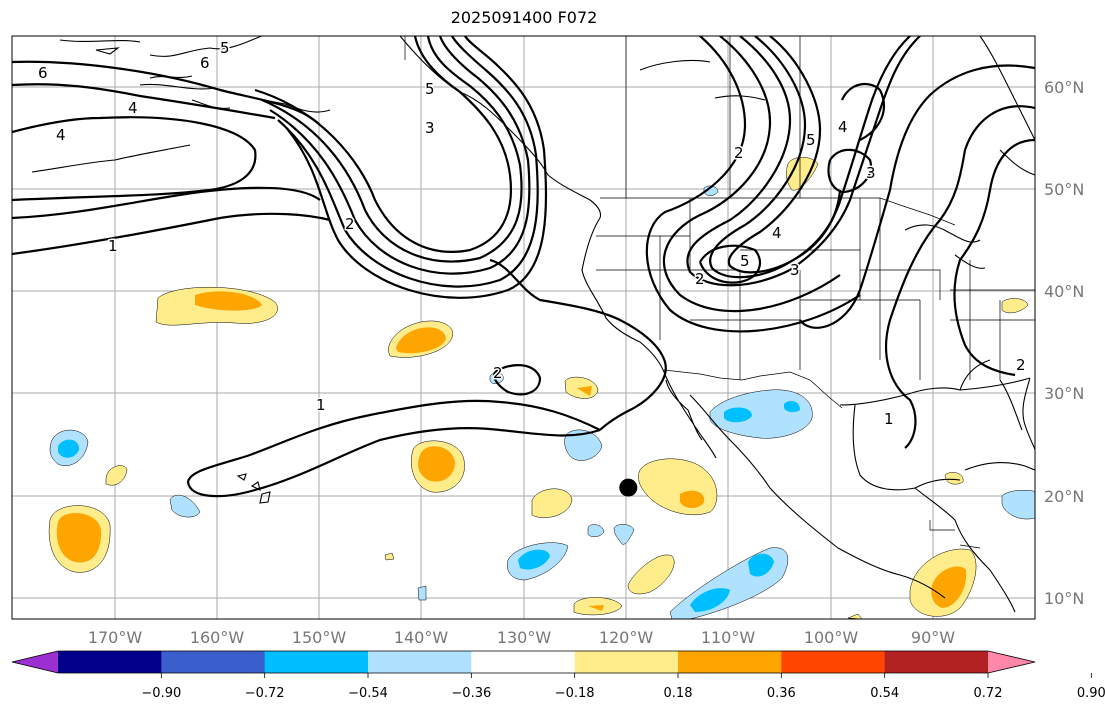 This screenshot has height=712, width=1105. I want to click on lat-label: 10°N, so click(1064, 598).